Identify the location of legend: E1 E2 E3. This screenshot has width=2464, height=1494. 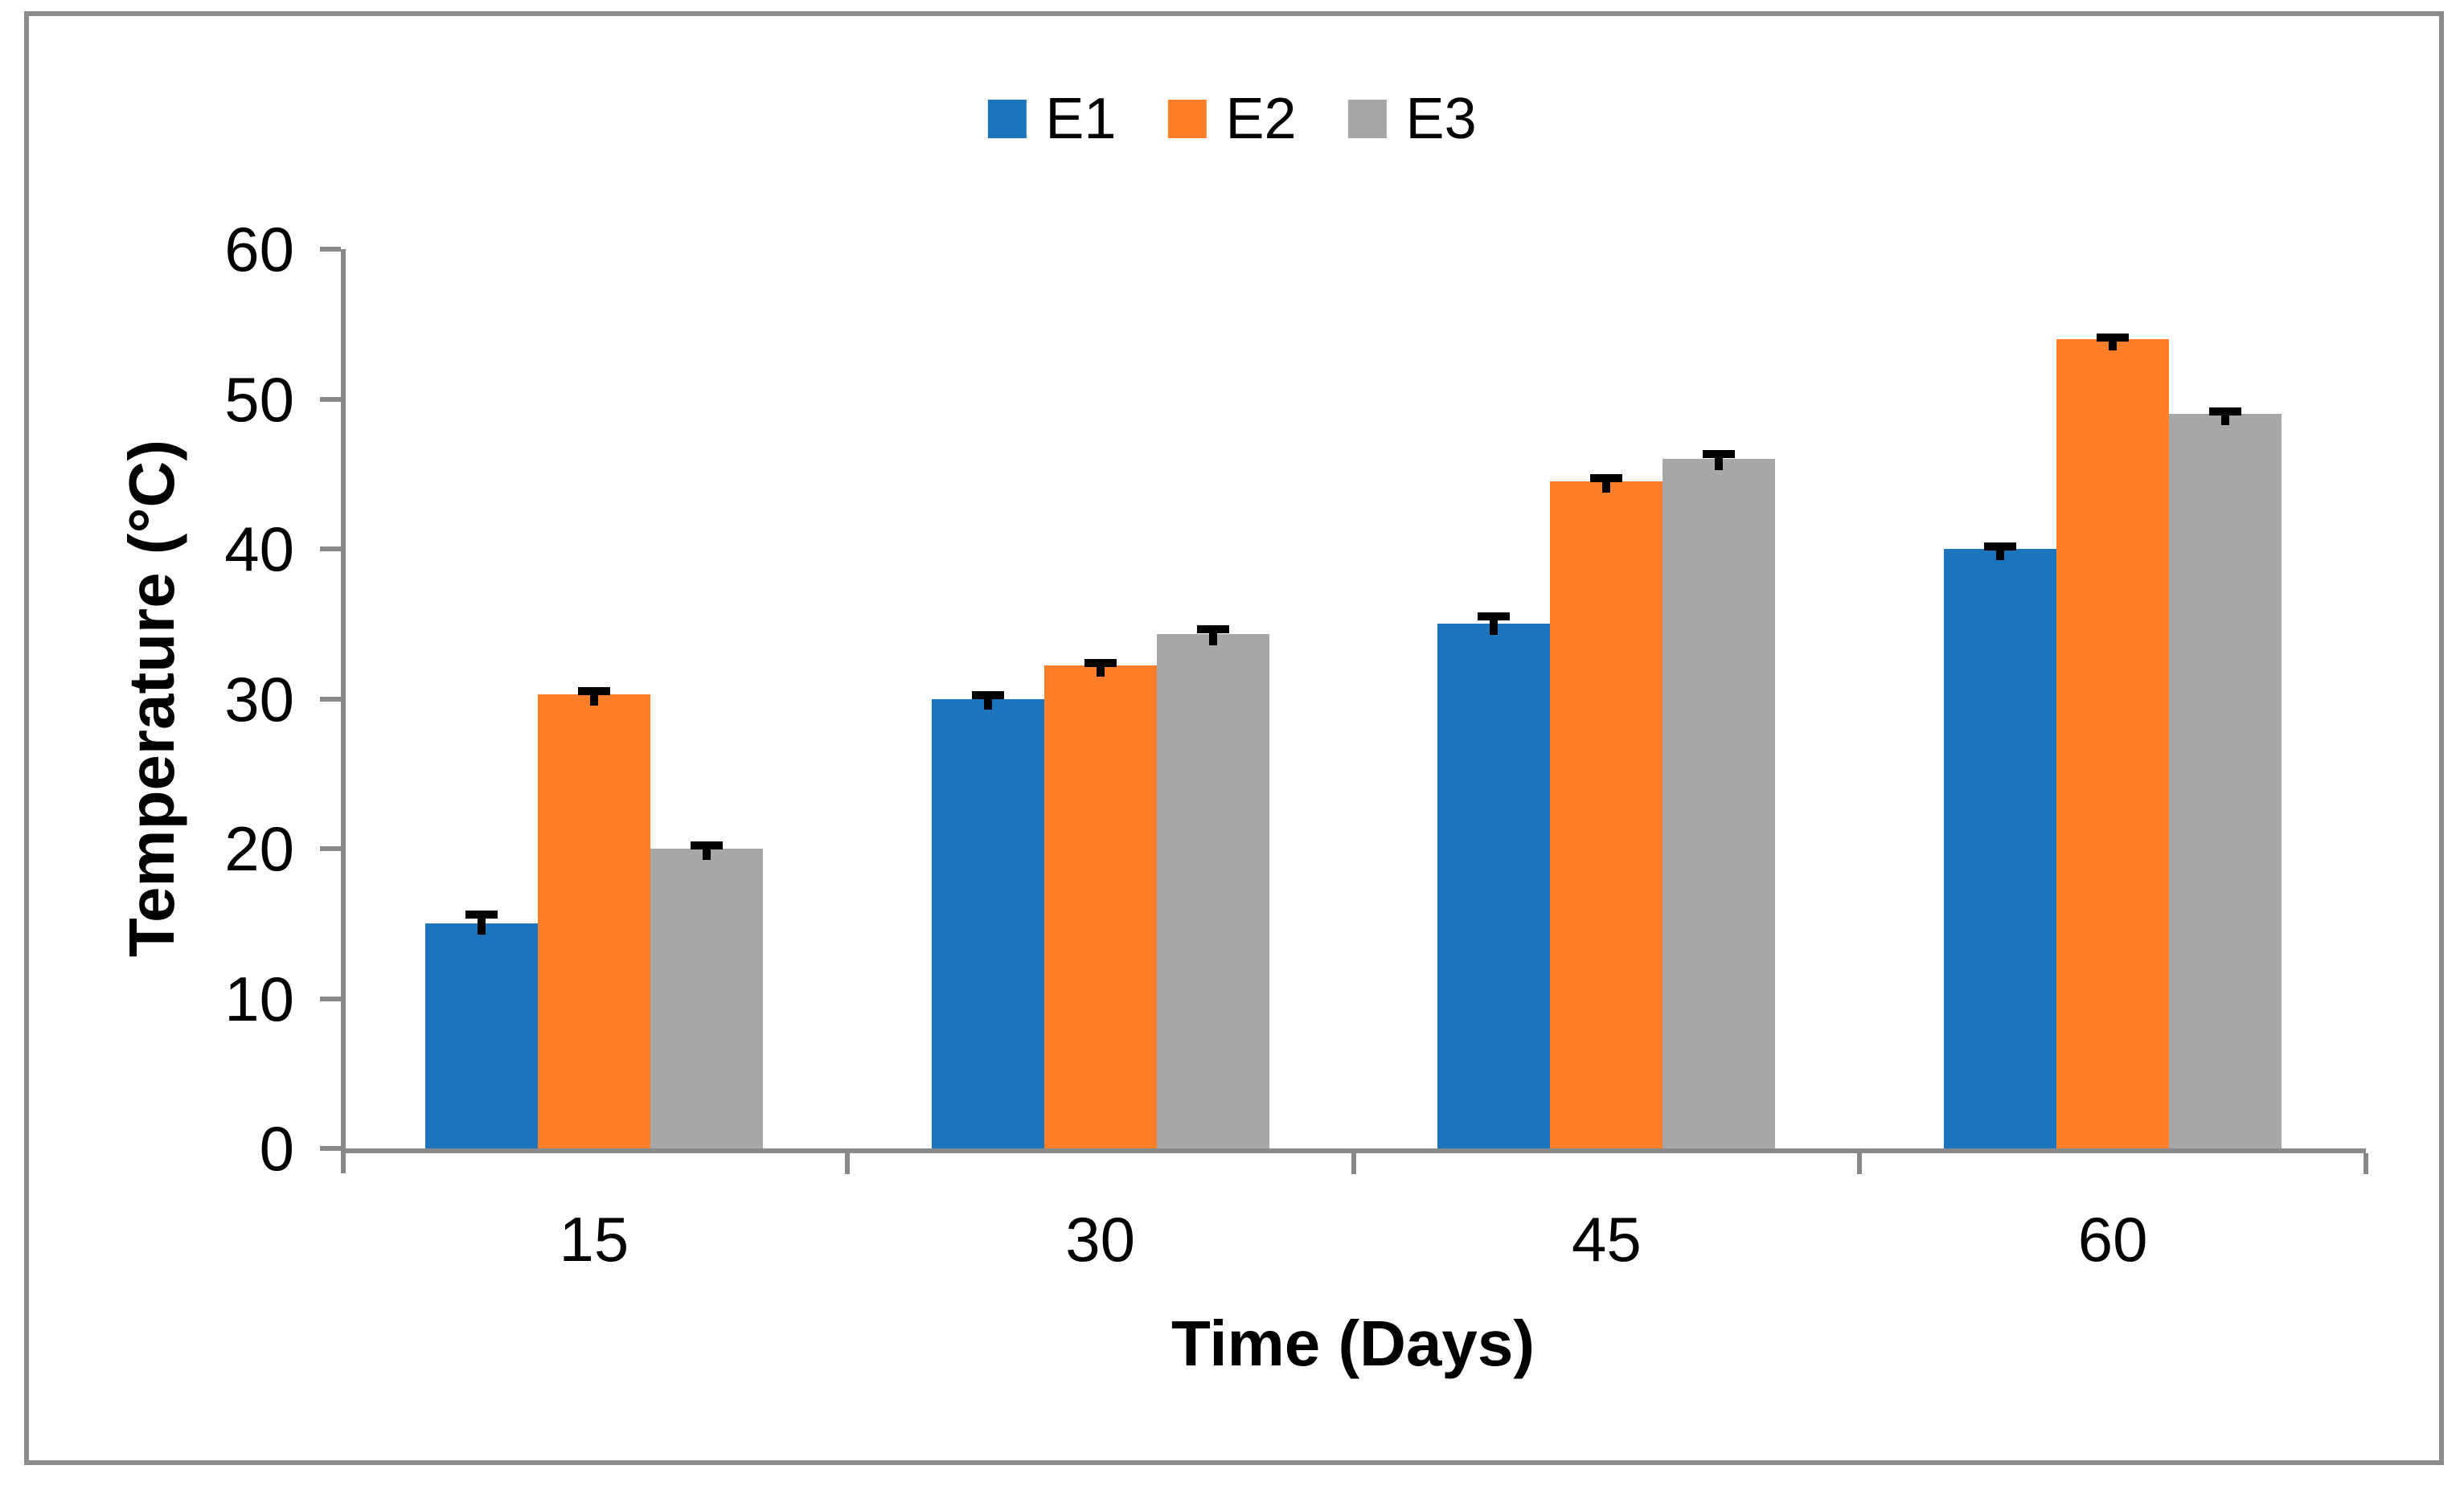
(1232, 119).